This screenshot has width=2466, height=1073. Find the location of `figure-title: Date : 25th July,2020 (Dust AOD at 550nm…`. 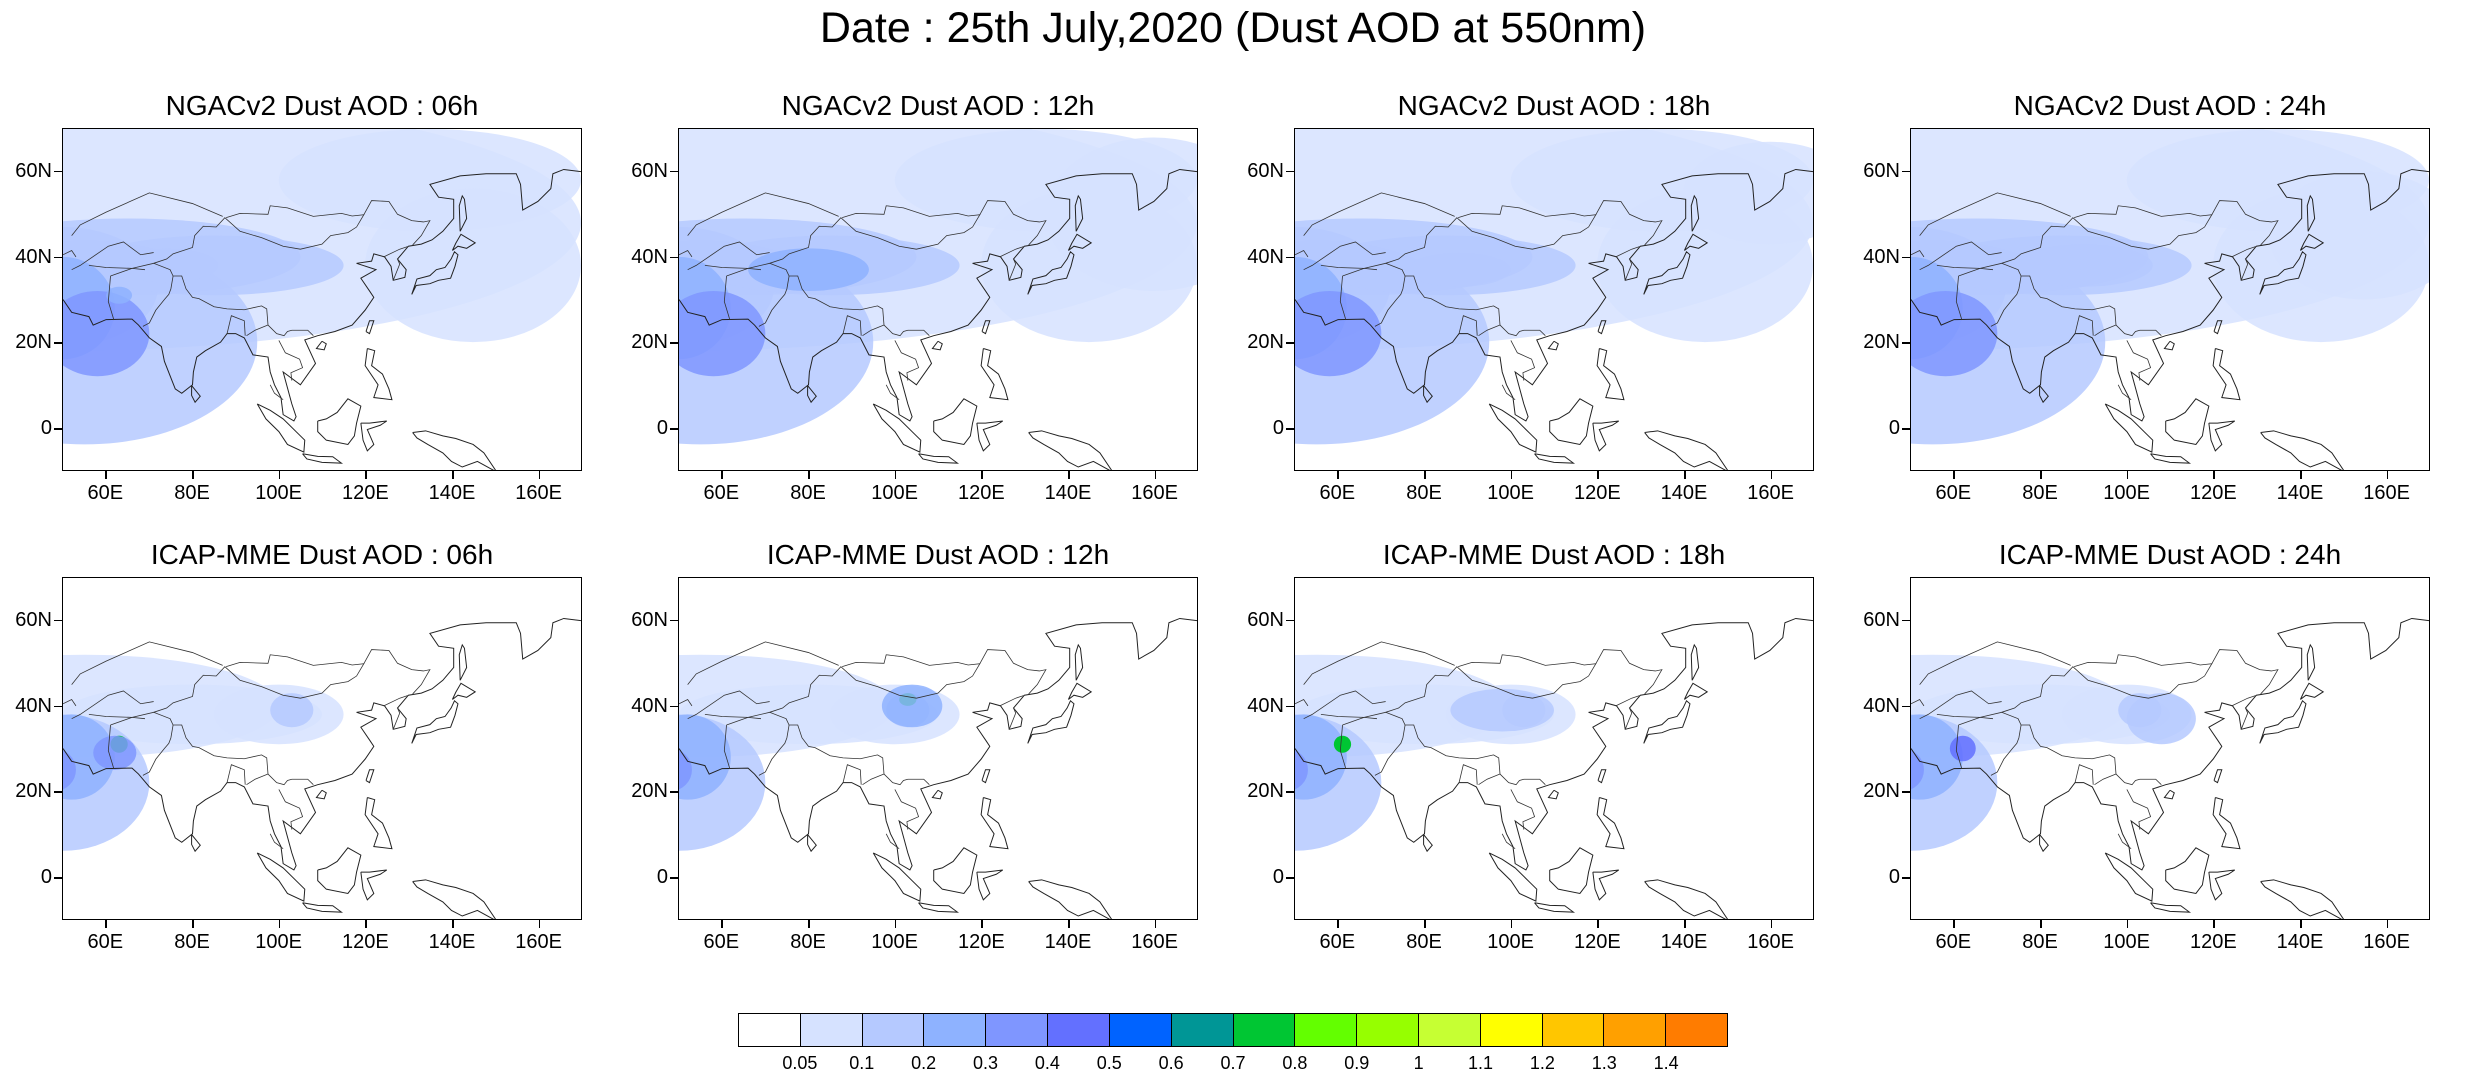

figure-title: Date : 25th July,2020 (Dust AOD at 550nm… is located at coordinates (1233, 28).